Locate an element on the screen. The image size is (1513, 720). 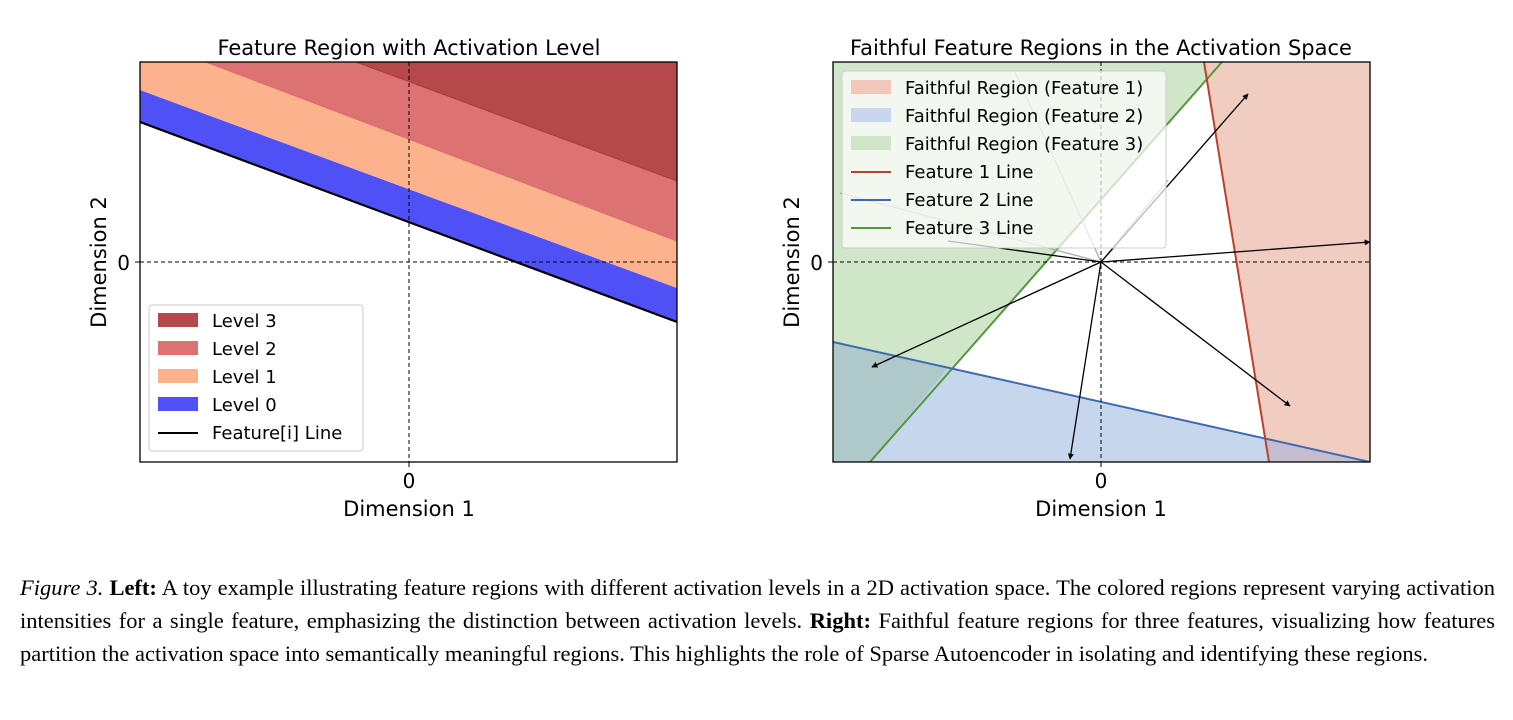
left-chart-title: Feature Region with Activation Level is located at coordinates (408, 48).